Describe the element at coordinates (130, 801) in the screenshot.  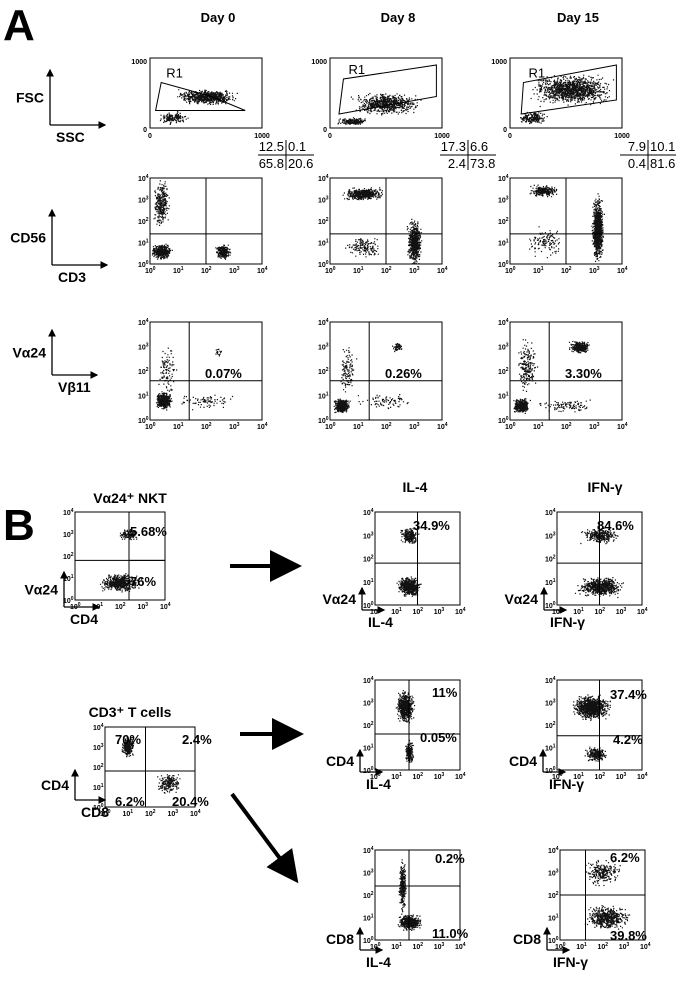
I see `quadrant-percent: 6.2%` at that location.